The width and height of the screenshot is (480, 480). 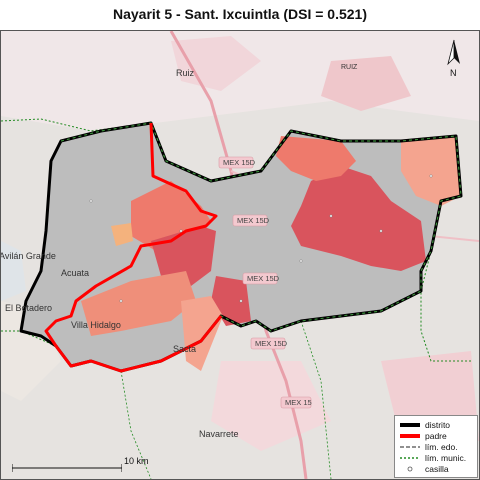 I want to click on scale-bar: 10 km, so click(x=80, y=464).